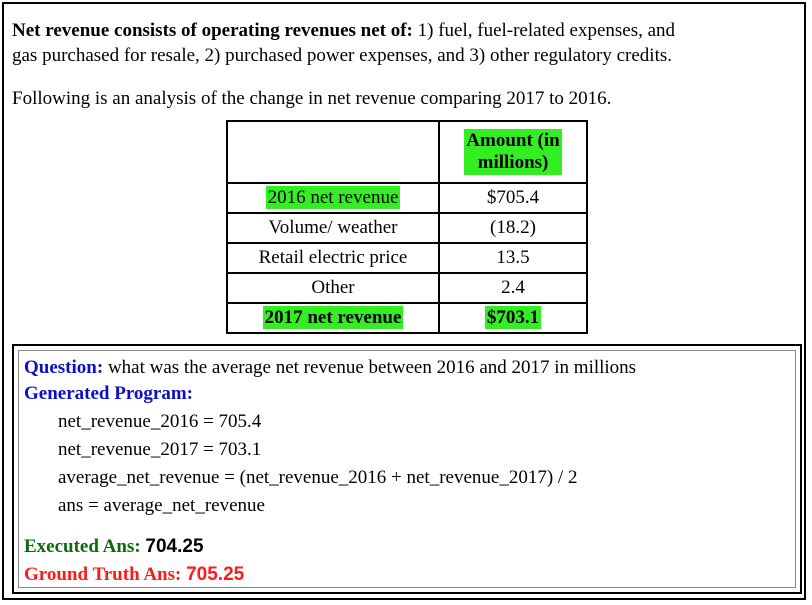  Describe the element at coordinates (82, 546) in the screenshot. I see `executed-label: Executed Ans:` at that location.